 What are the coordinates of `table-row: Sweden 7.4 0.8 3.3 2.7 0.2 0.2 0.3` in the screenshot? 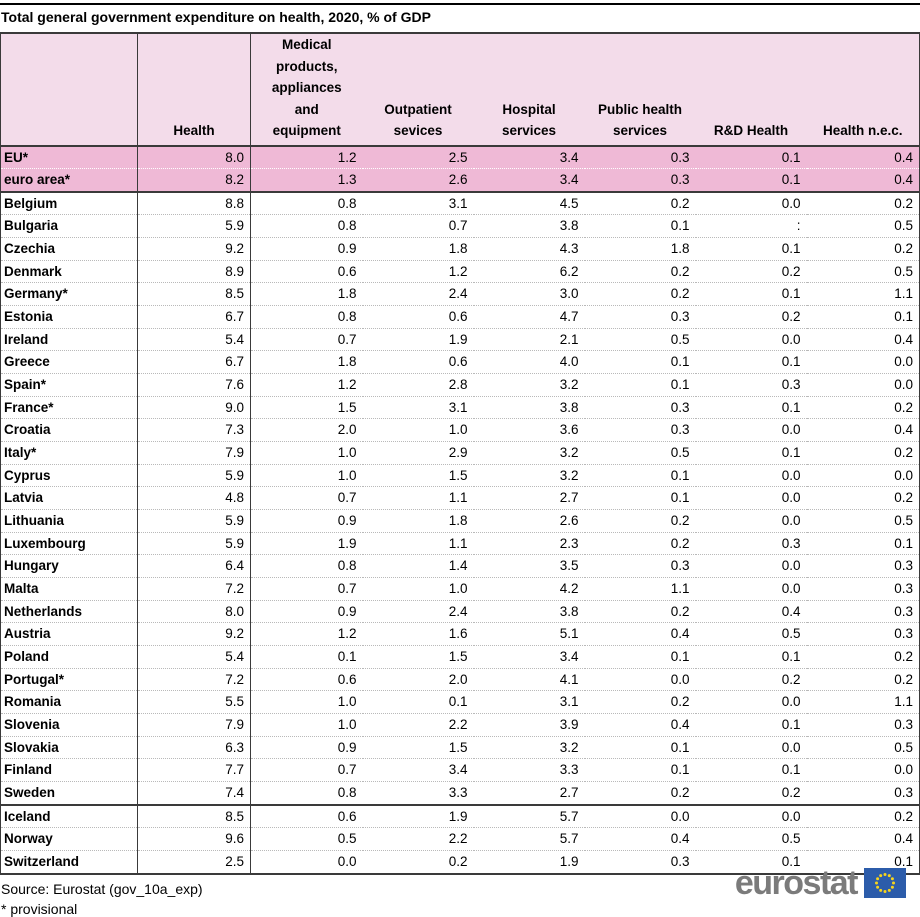 It's located at (460, 792).